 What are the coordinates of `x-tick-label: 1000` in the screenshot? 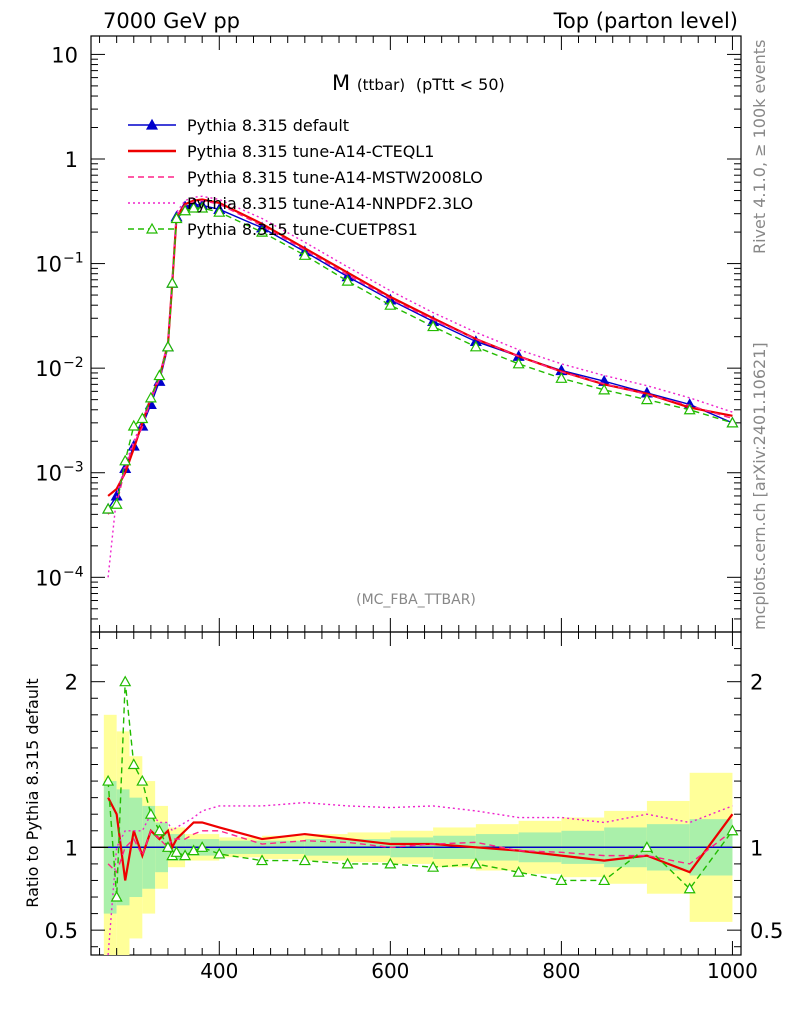 It's located at (732, 971).